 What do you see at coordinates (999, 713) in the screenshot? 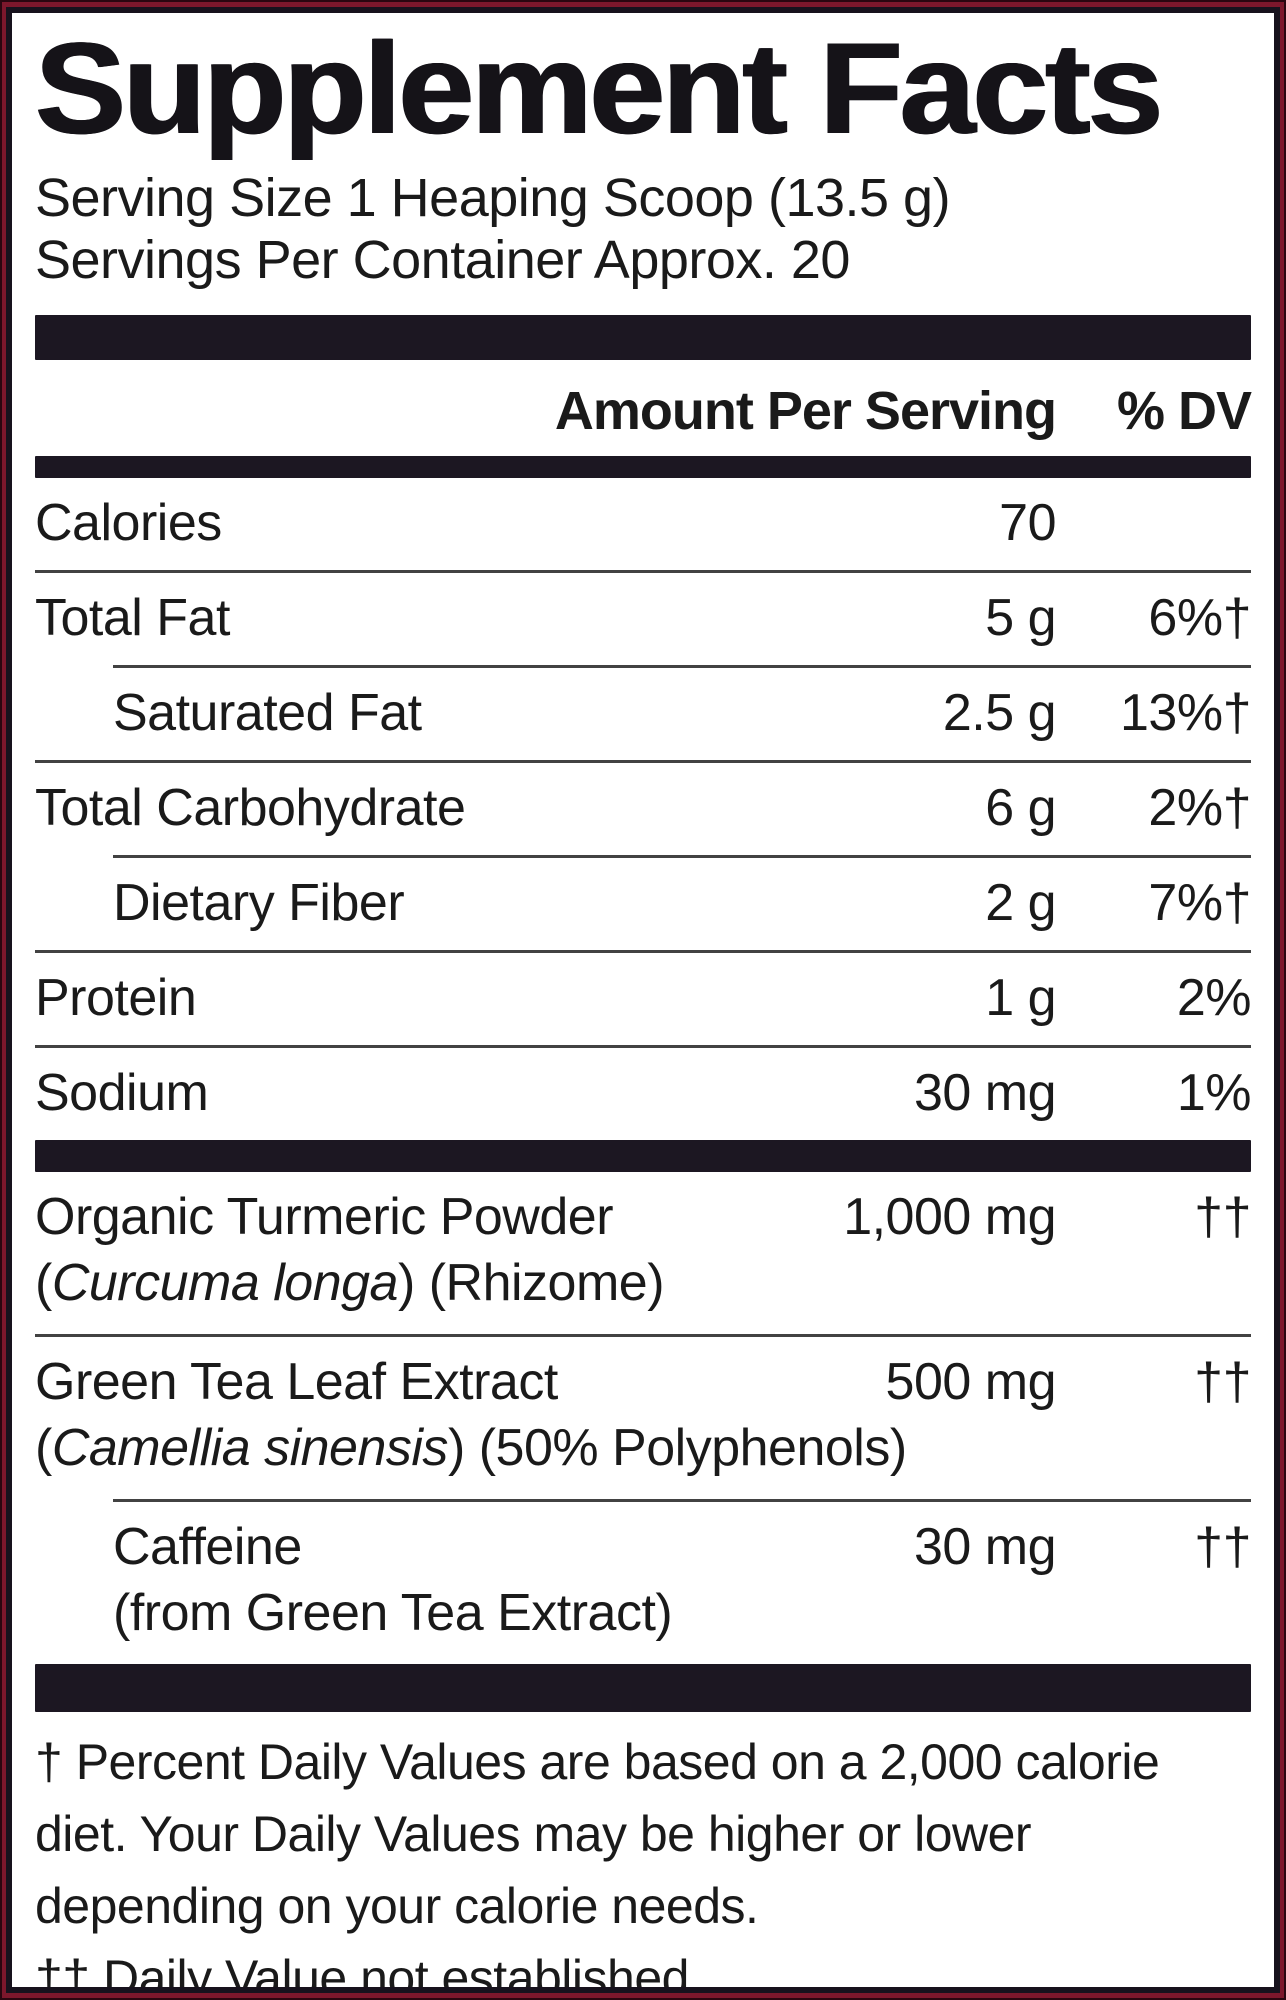
I see `nutrient-amount: 2.5 g` at bounding box center [999, 713].